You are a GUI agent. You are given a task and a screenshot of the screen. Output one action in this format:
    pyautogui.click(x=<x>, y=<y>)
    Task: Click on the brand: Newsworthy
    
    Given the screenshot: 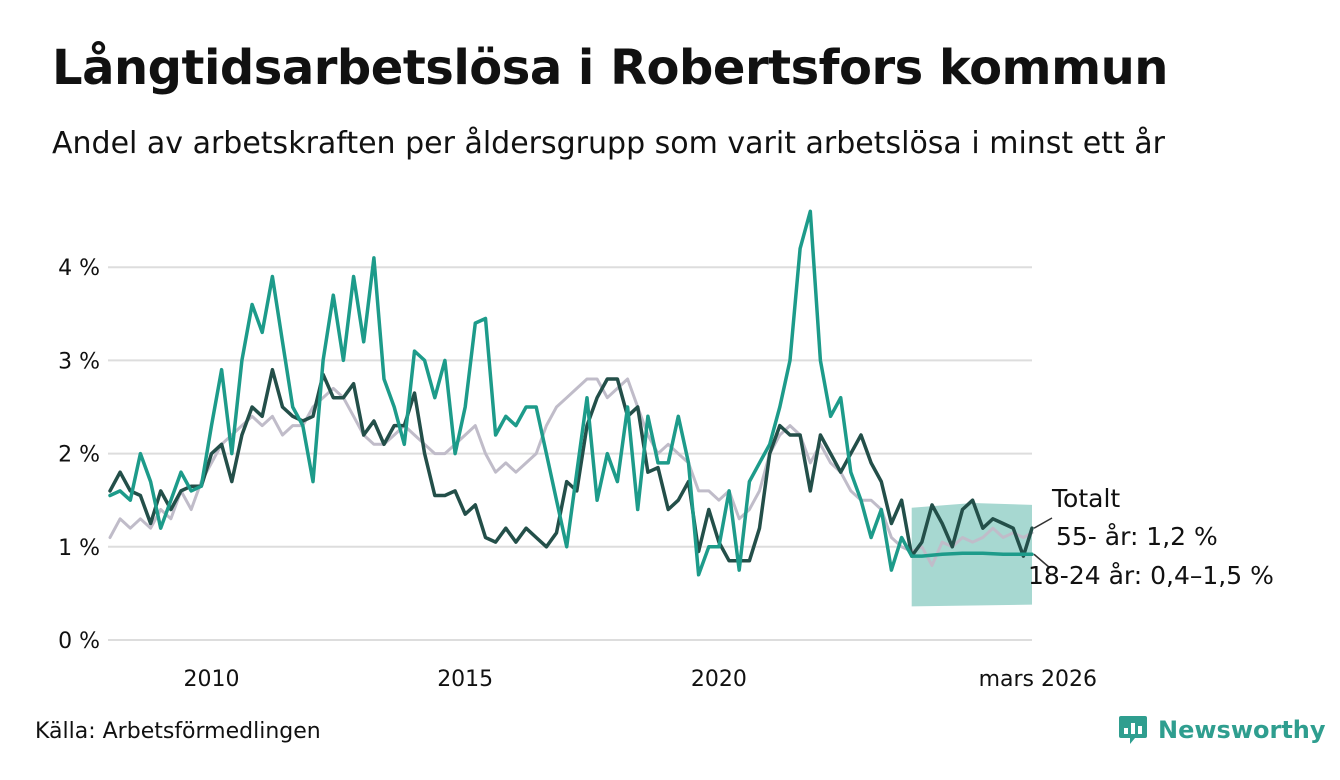 What is the action you would take?
    pyautogui.click(x=1222, y=730)
    